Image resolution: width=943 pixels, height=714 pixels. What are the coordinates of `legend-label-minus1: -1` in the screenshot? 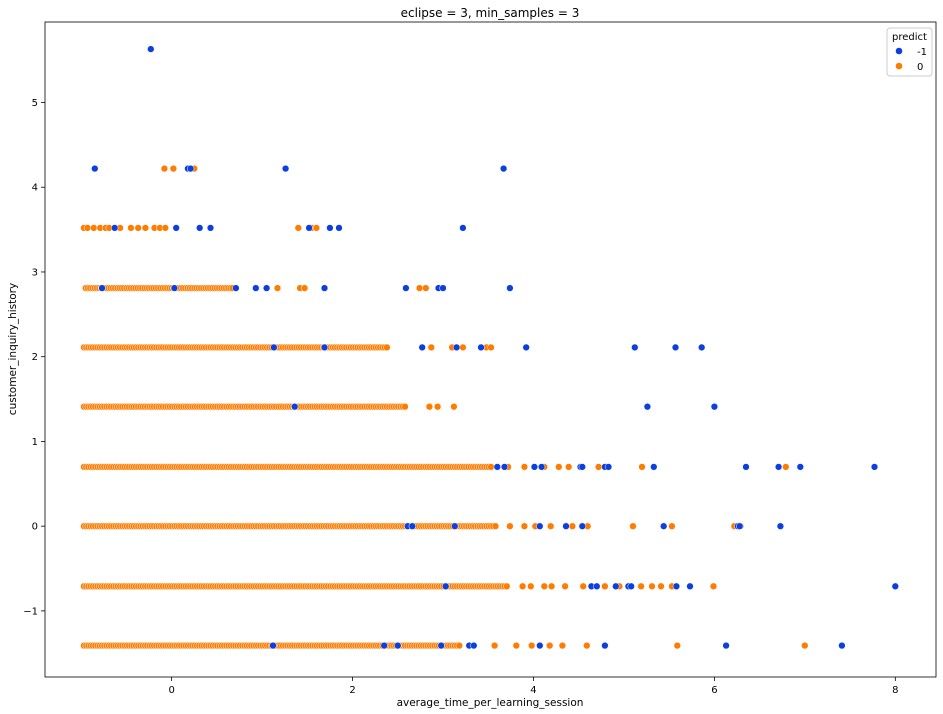 It's located at (922, 52).